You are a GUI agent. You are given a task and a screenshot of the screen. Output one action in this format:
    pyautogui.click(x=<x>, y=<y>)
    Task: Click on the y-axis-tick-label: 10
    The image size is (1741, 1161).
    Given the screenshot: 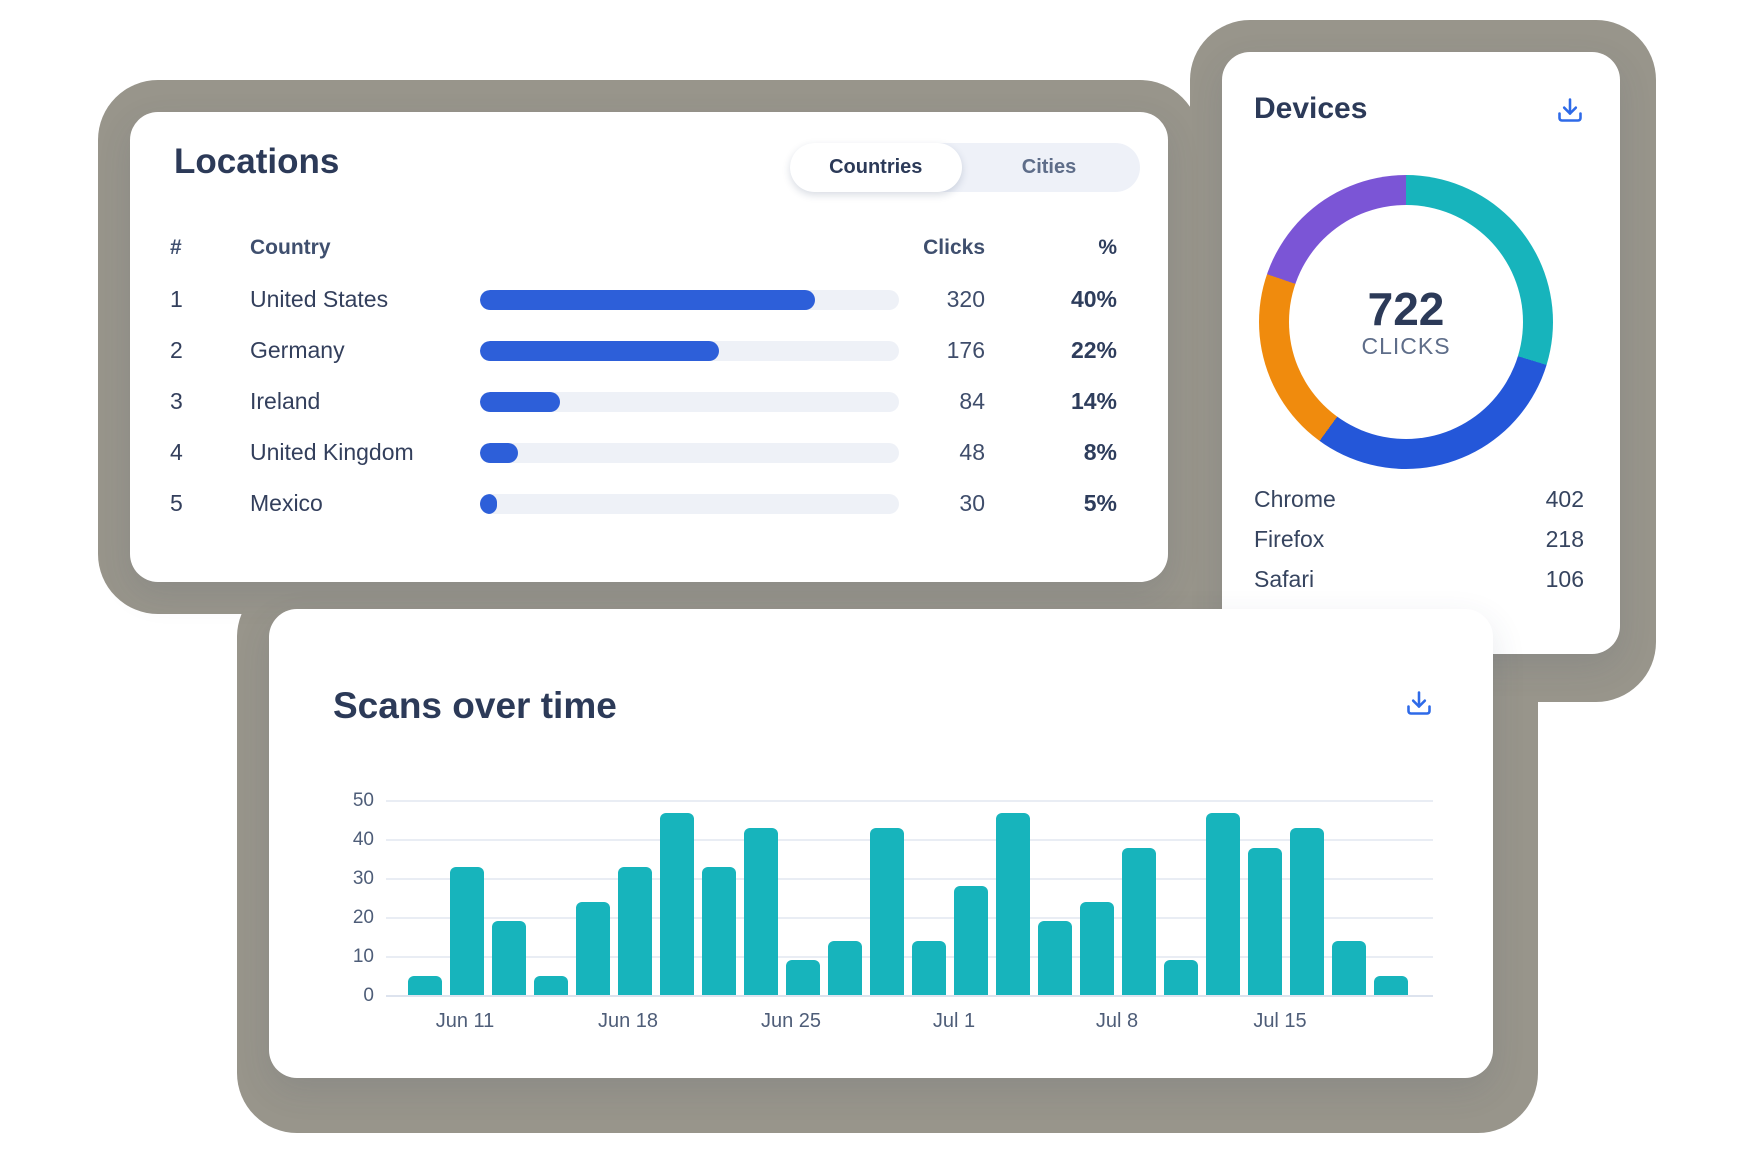 What is the action you would take?
    pyautogui.click(x=363, y=956)
    